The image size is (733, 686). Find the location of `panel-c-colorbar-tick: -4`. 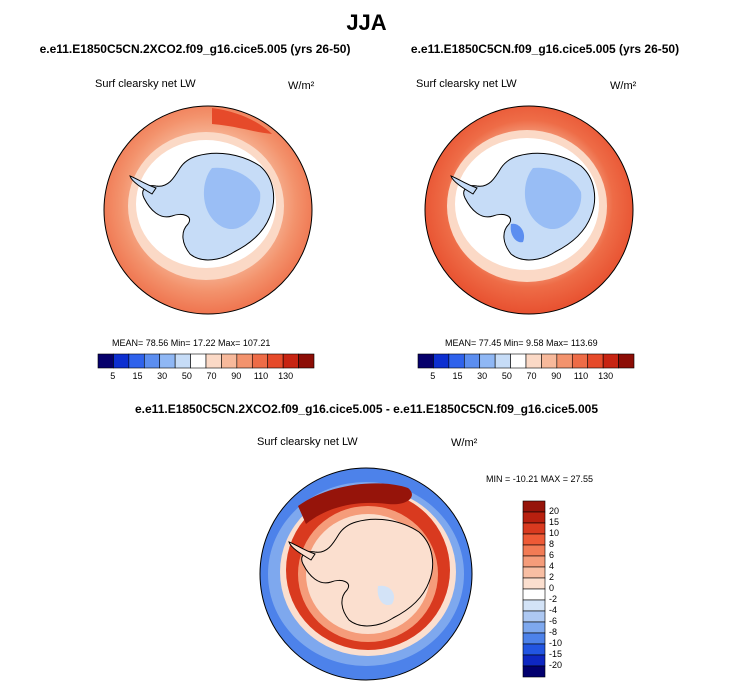

panel-c-colorbar-tick: -4 is located at coordinates (553, 610).